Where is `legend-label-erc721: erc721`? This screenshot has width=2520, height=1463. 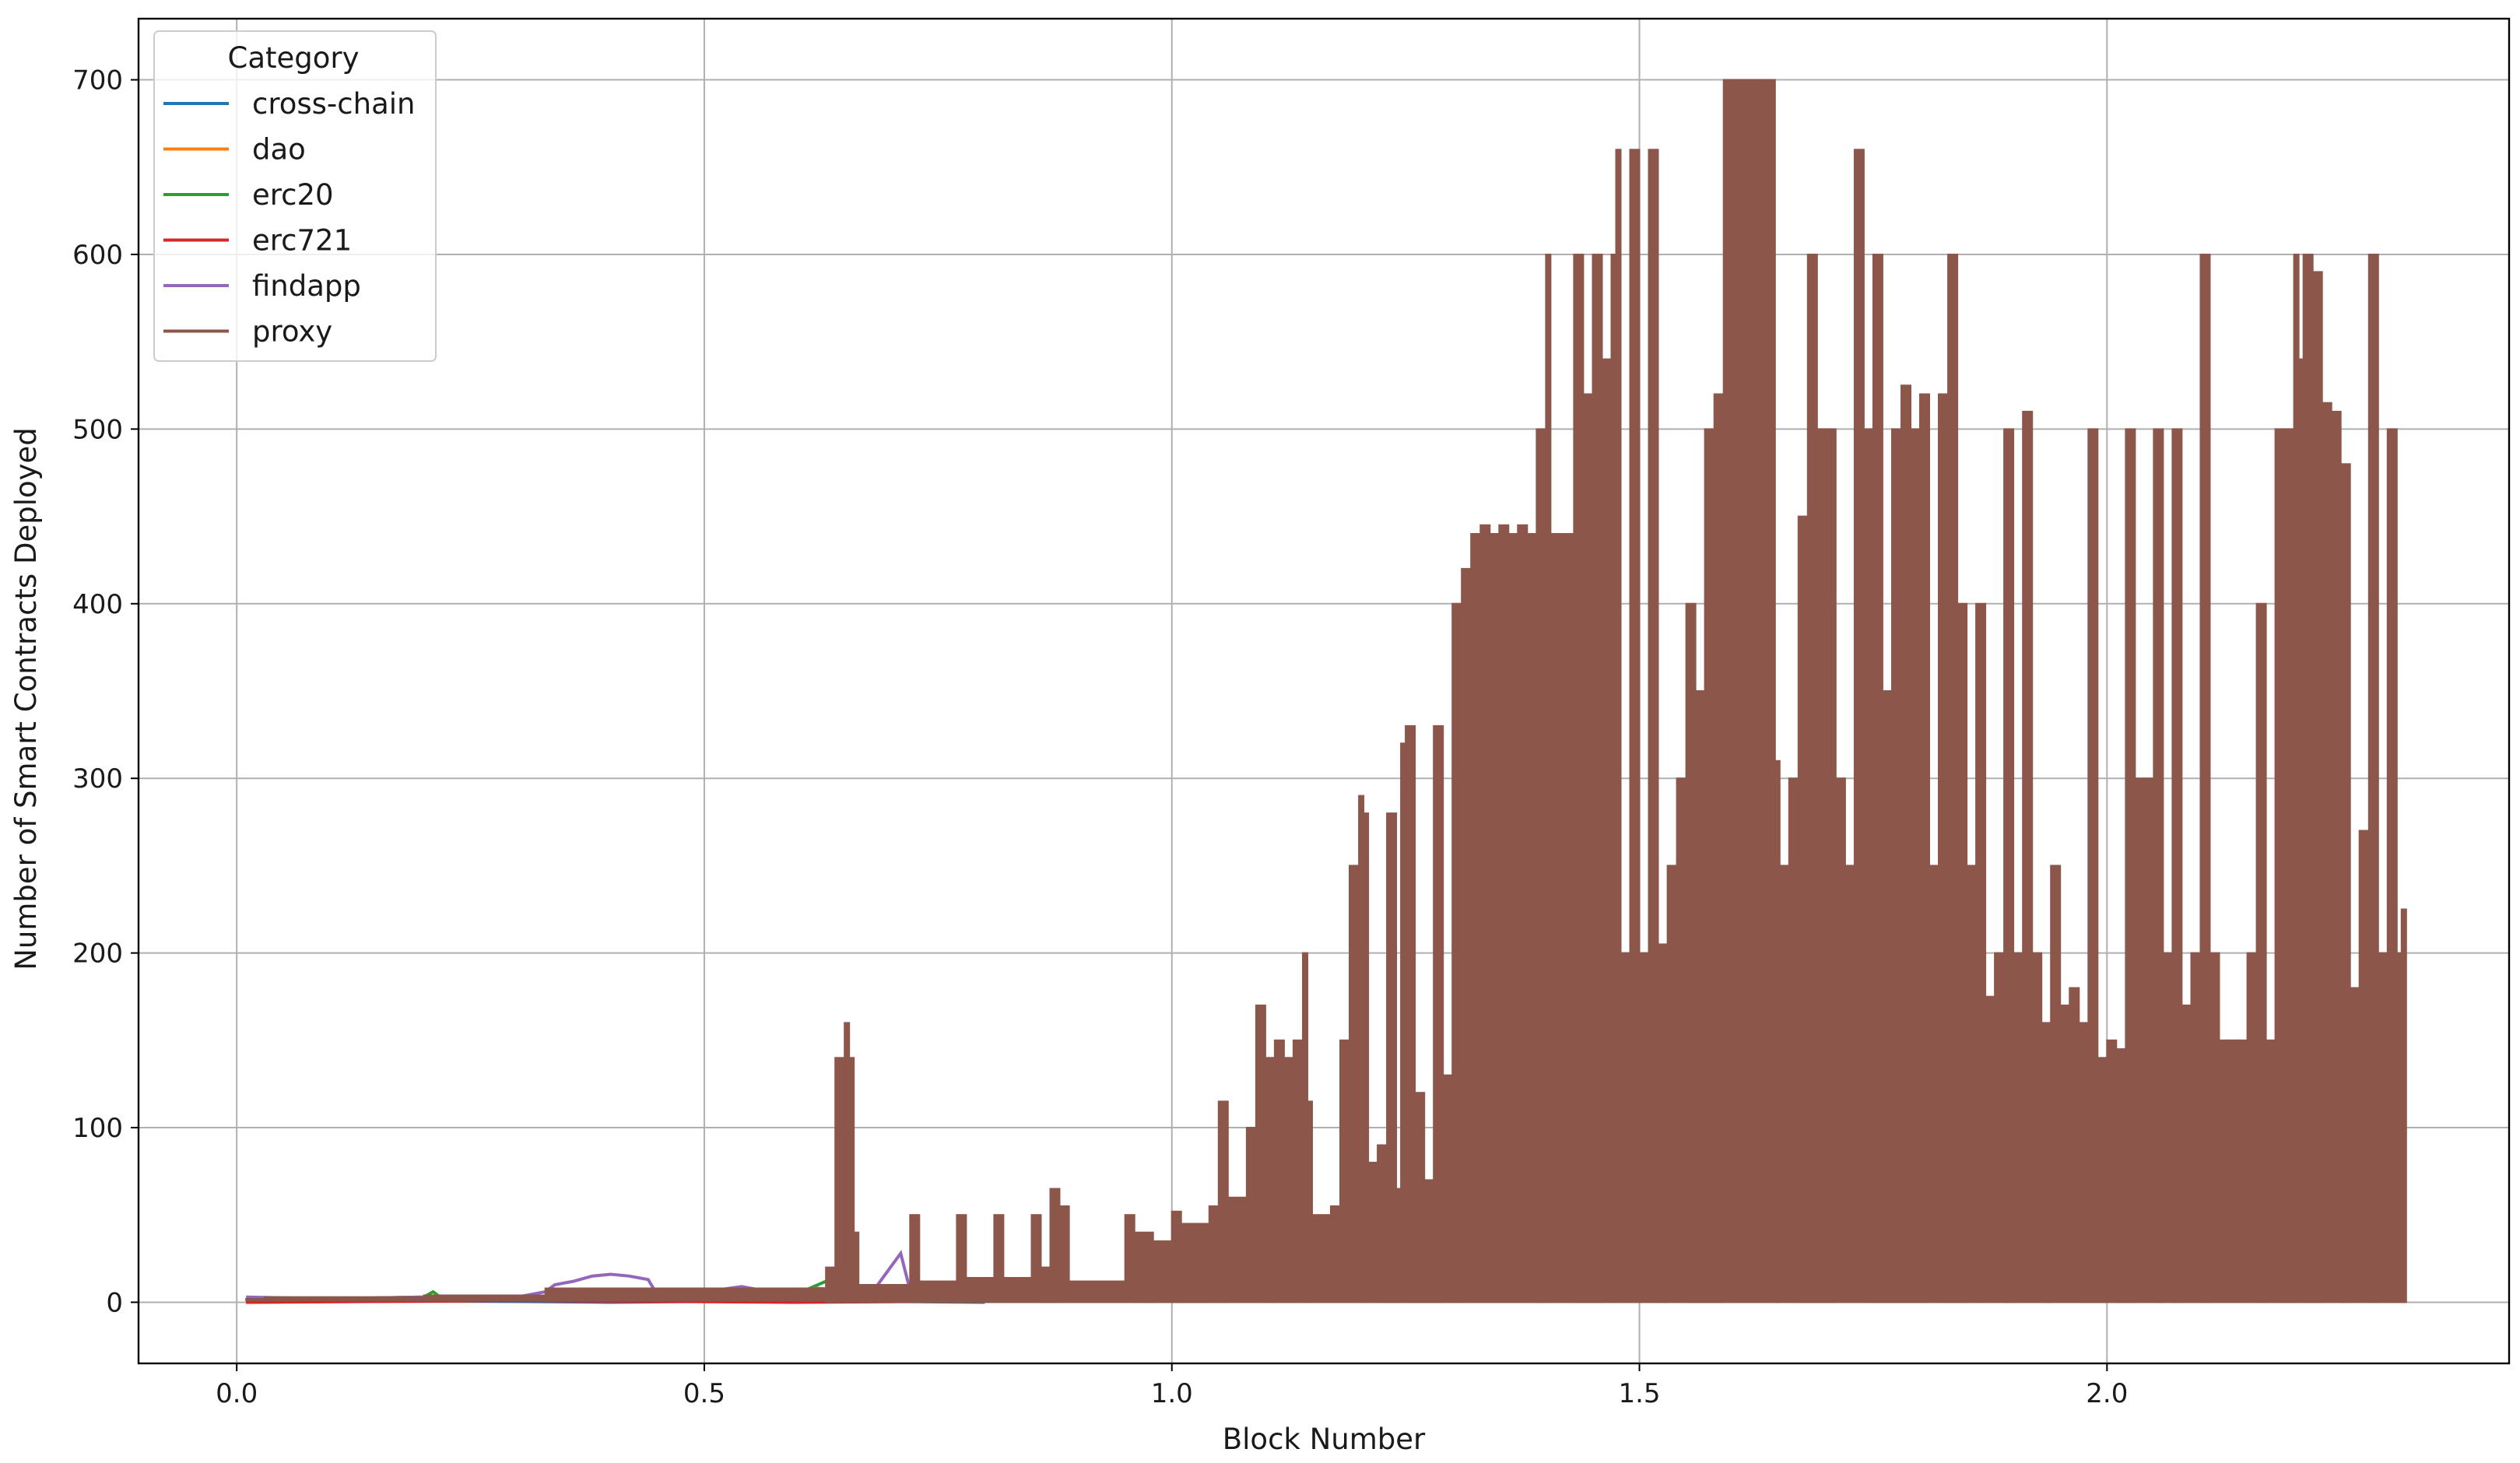
legend-label-erc721: erc721 is located at coordinates (302, 241).